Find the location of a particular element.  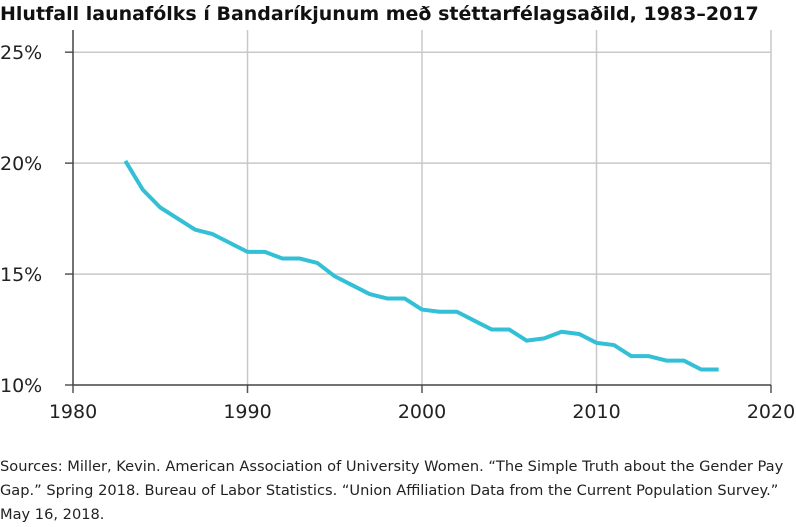

x-tick-label: 2010 is located at coordinates (596, 412).